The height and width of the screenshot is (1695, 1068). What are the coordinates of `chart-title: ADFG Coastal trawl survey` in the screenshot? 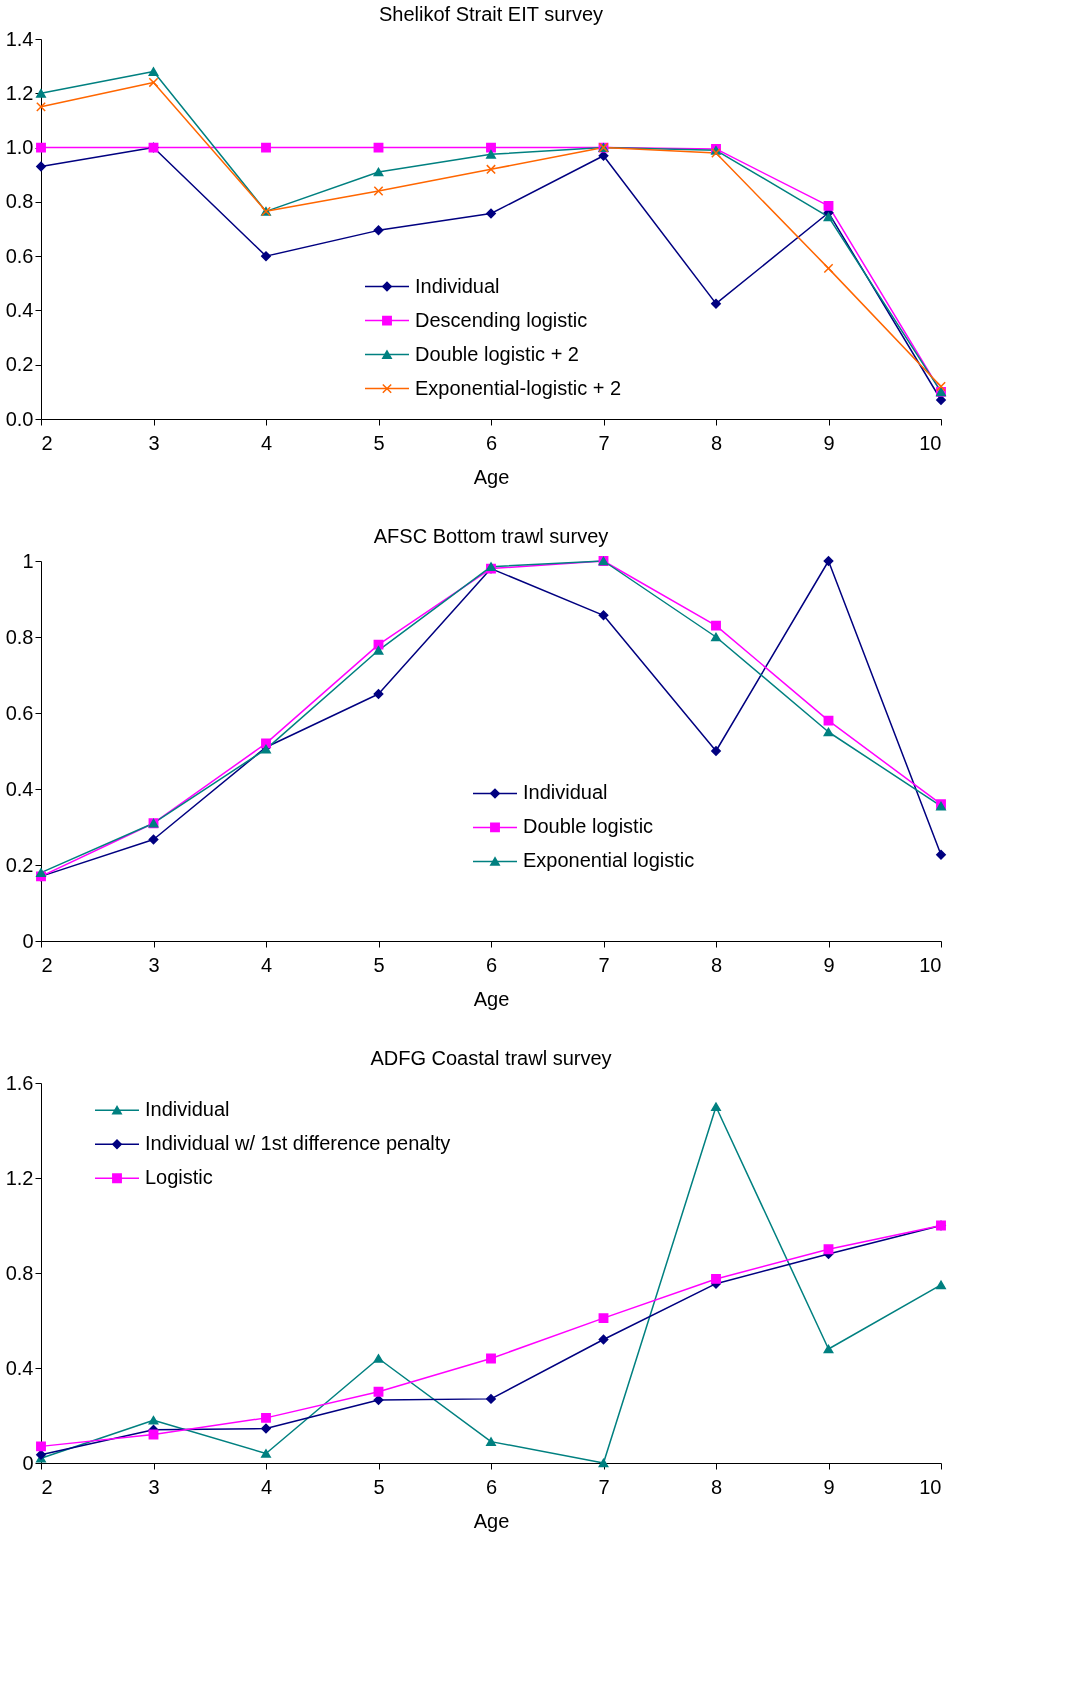 It's located at (491, 1058).